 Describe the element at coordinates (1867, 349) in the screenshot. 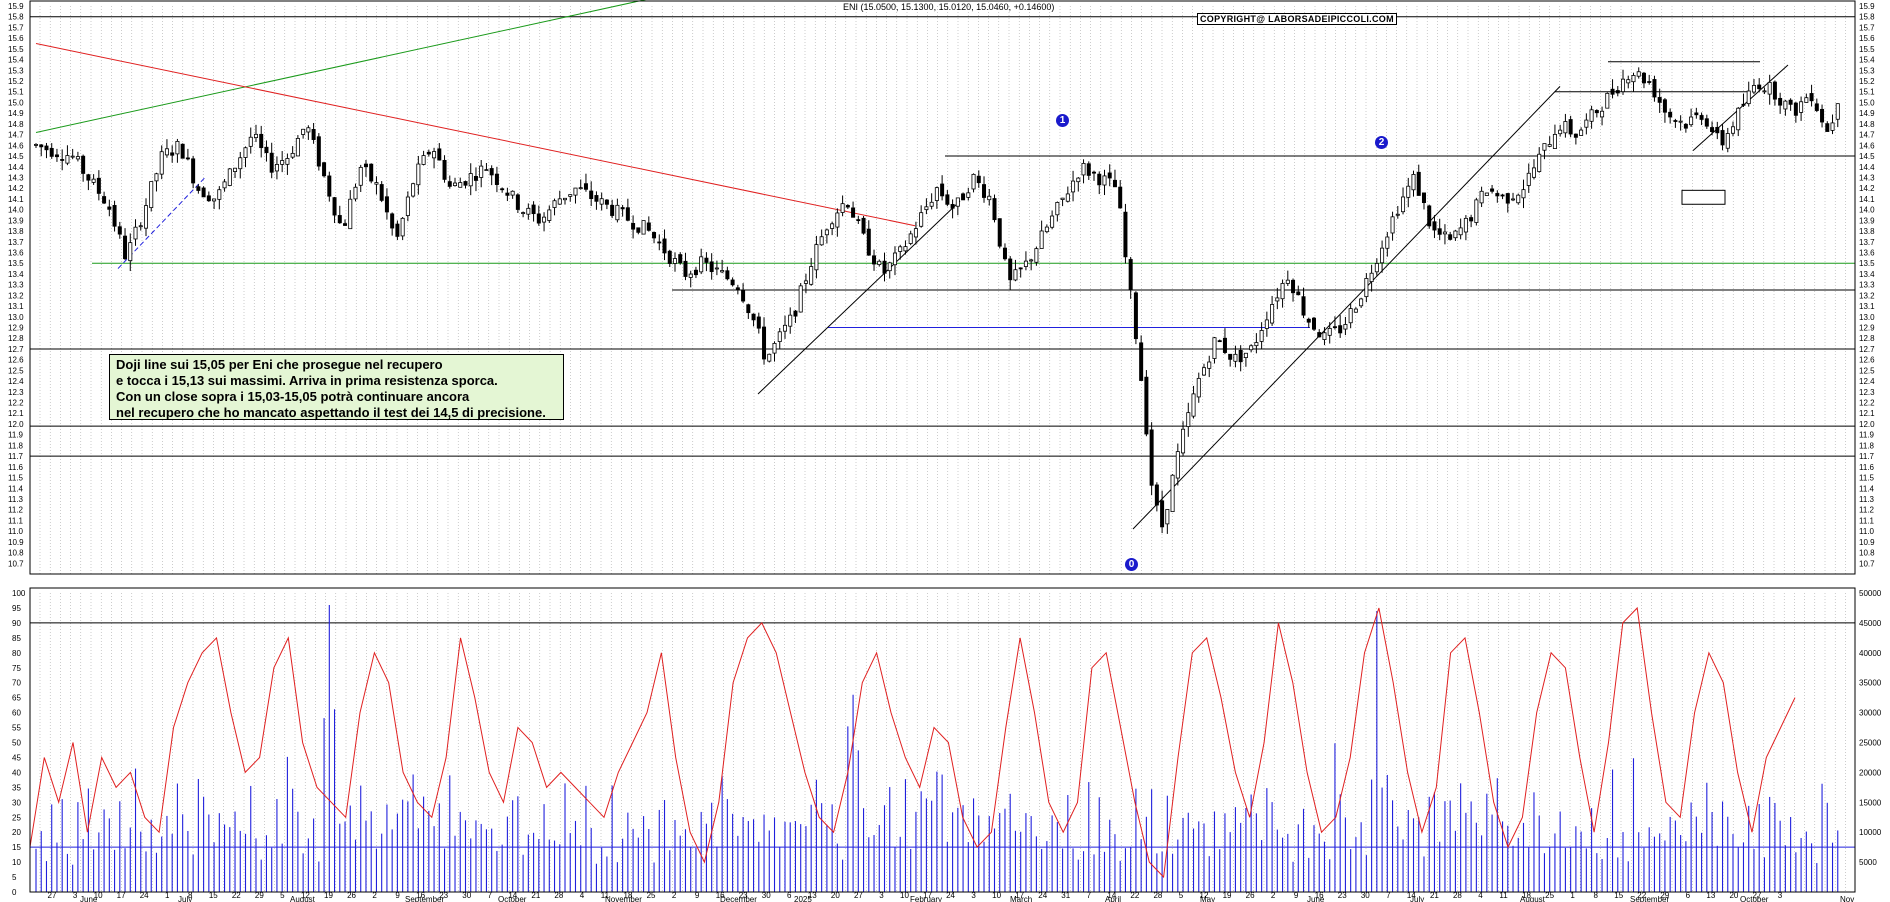

I see `price-tick-right: 12.7` at that location.